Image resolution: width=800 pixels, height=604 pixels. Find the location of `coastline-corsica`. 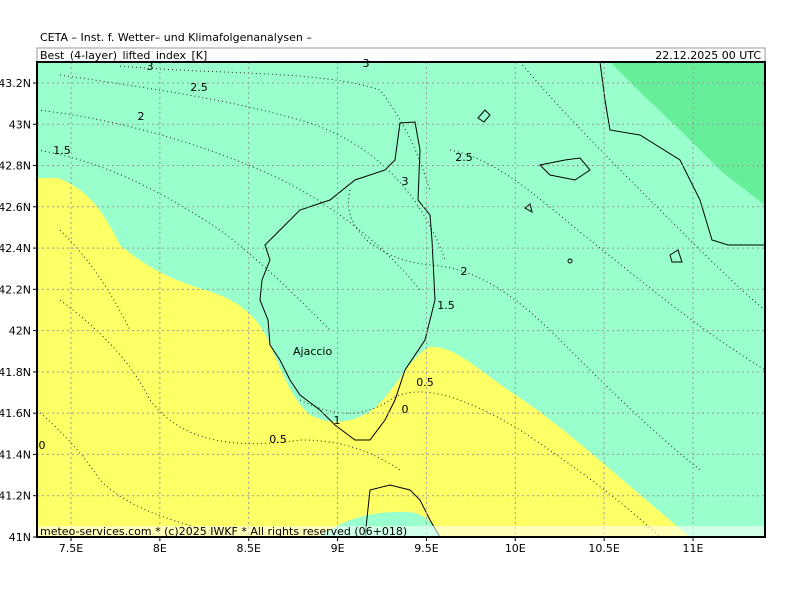

coastline-corsica is located at coordinates (347, 281).